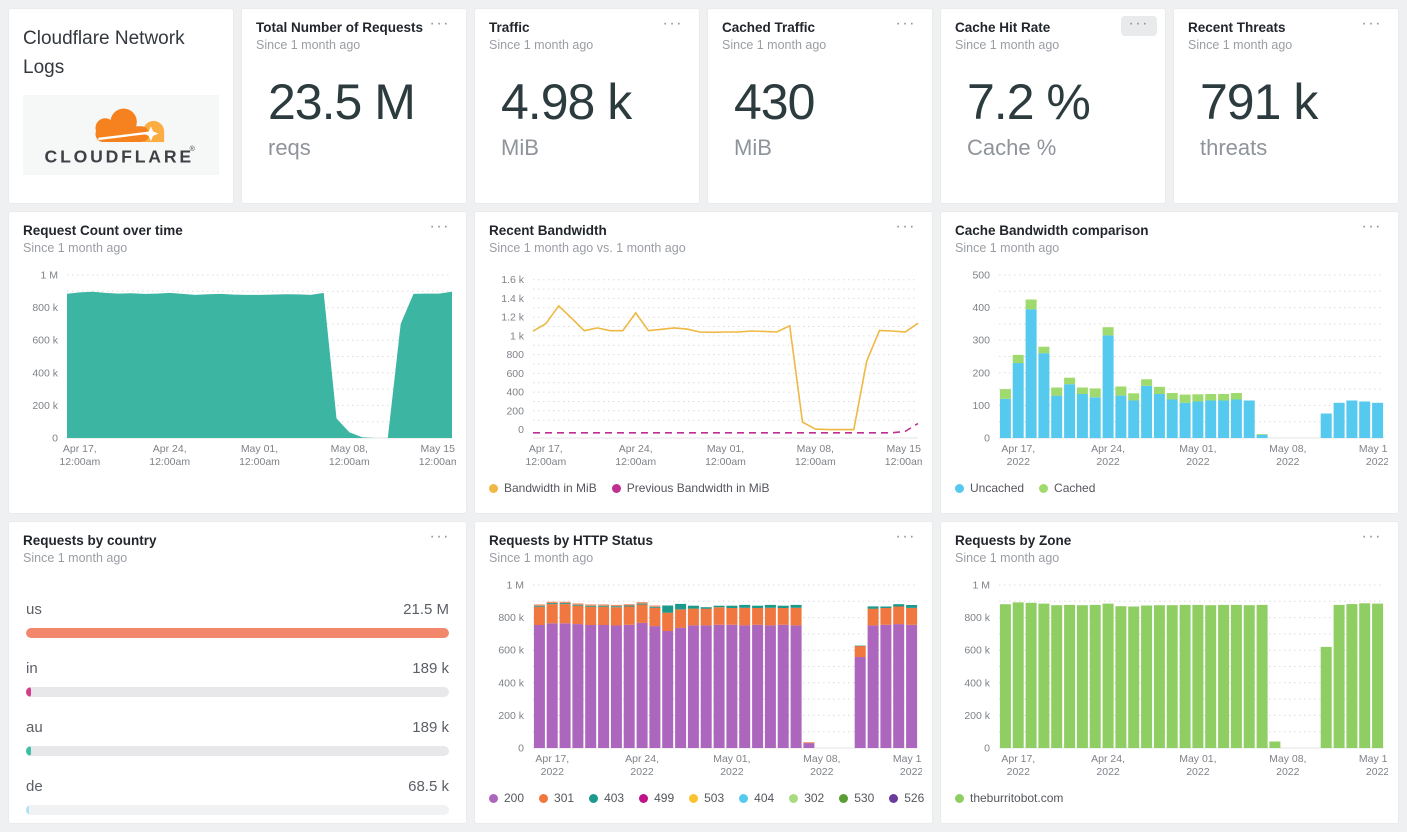 This screenshot has height=832, width=1407. What do you see at coordinates (1067, 488) in the screenshot?
I see `legend-item-cached: Cached` at bounding box center [1067, 488].